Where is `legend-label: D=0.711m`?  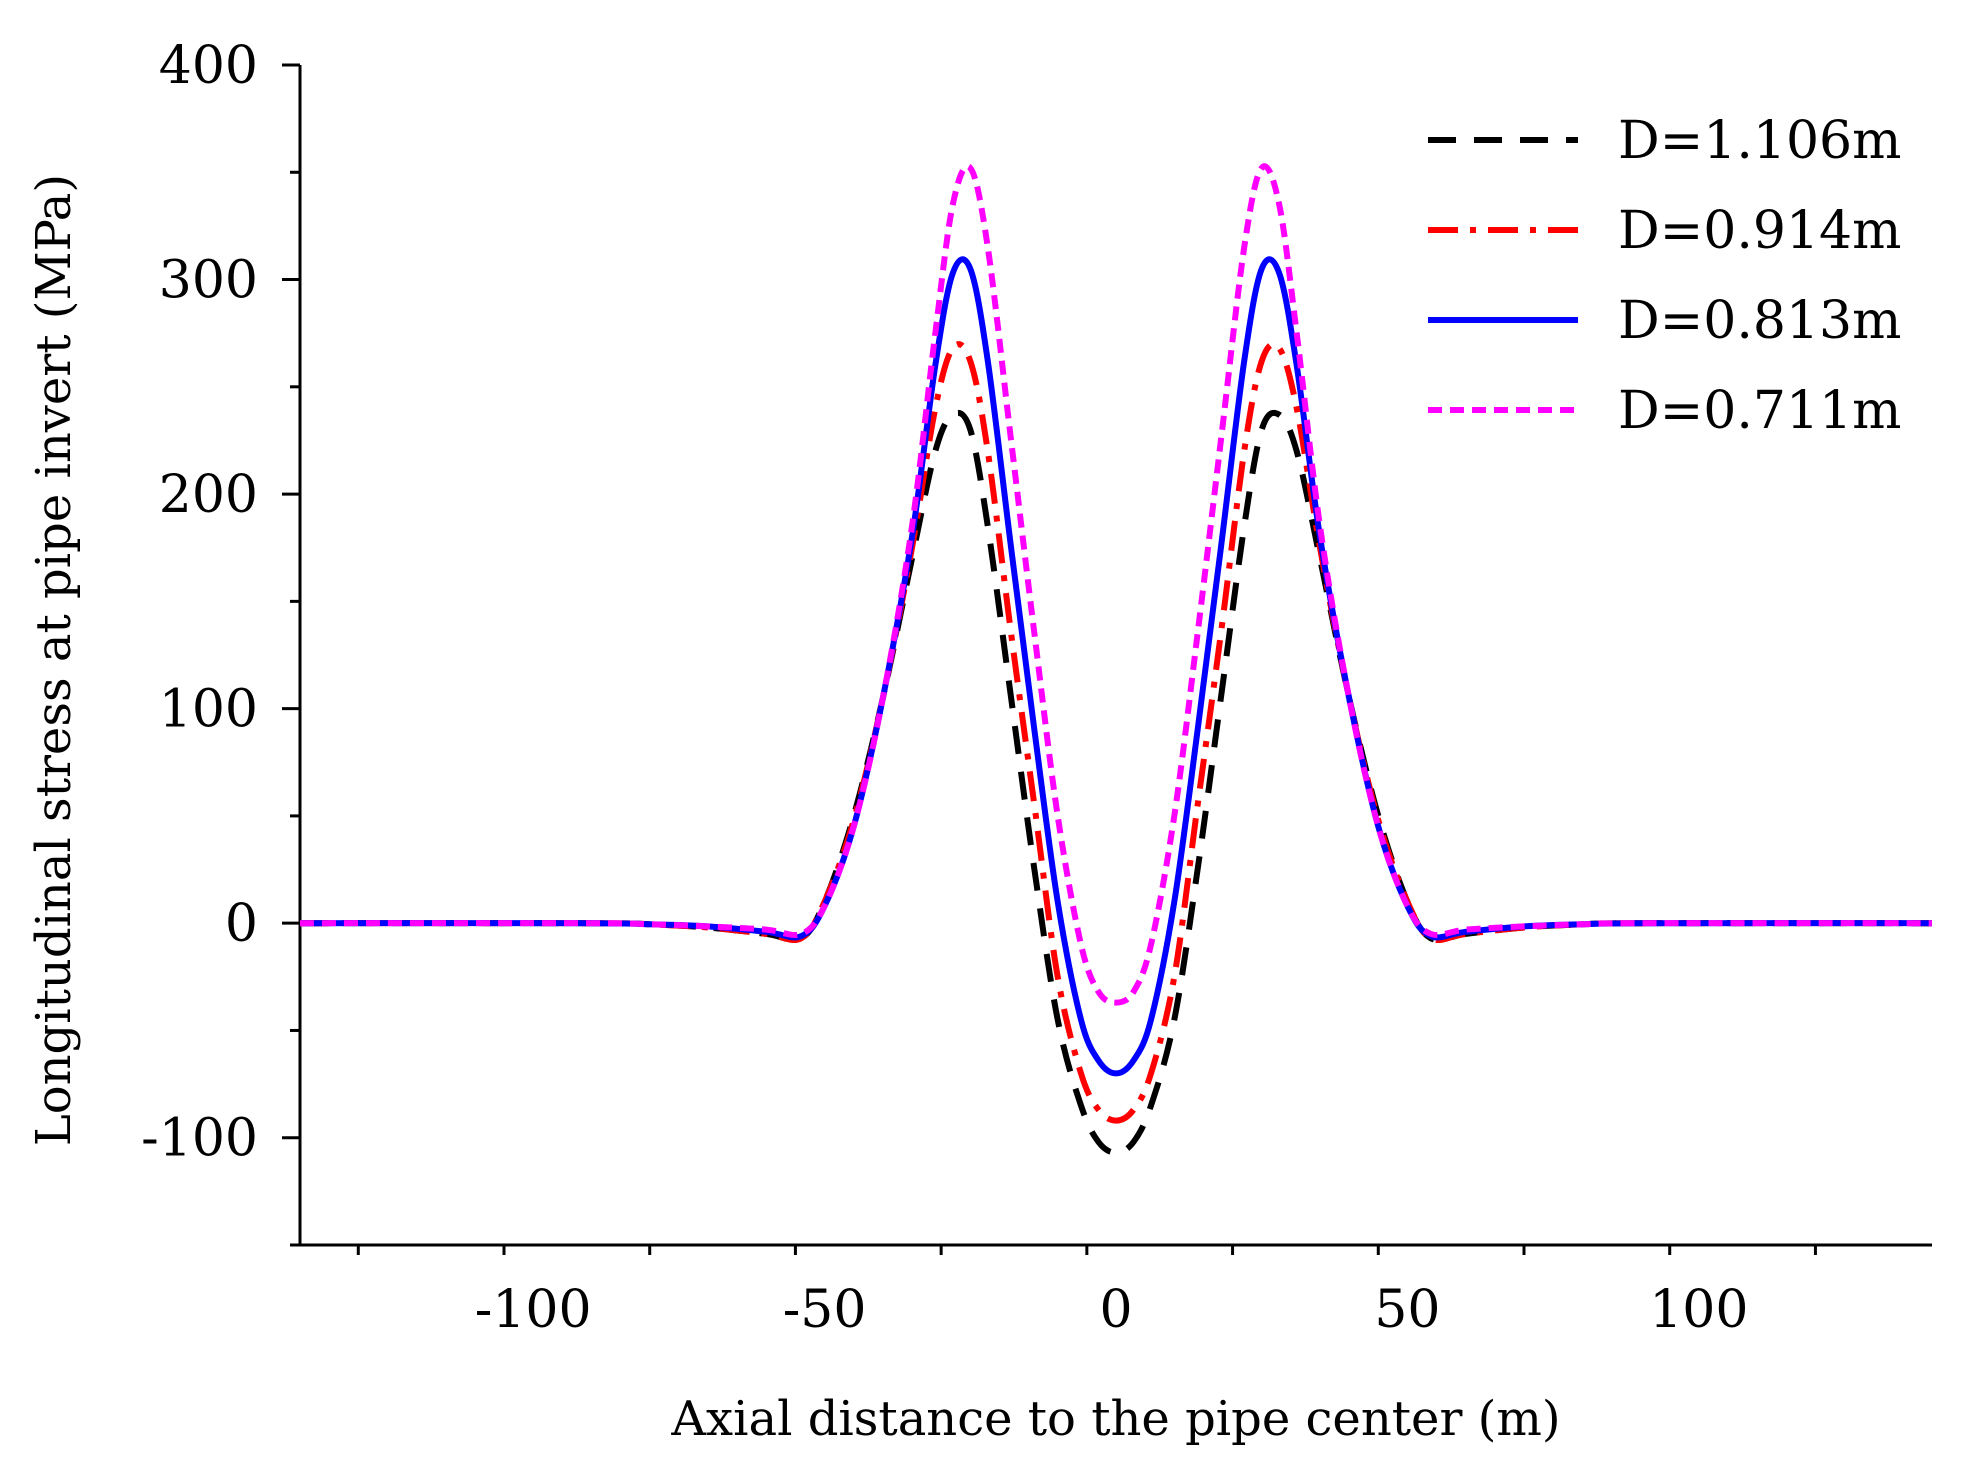 legend-label: D=0.711m is located at coordinates (1759, 411).